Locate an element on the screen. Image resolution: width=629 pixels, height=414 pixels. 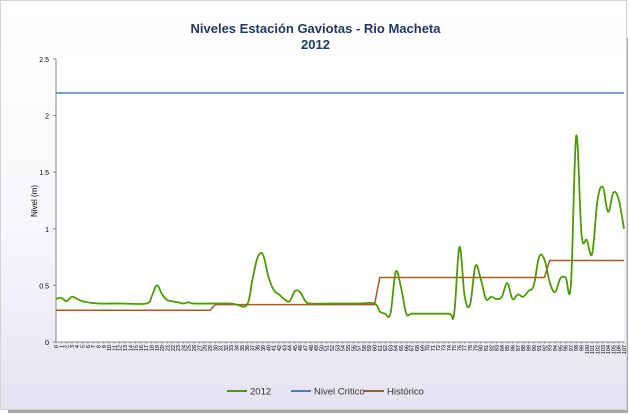
x-tick-label: 81 is located at coordinates (487, 348).